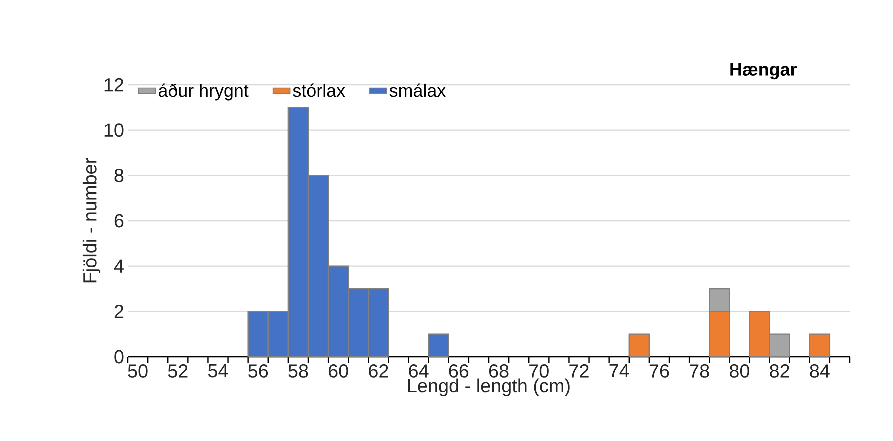 The width and height of the screenshot is (893, 441). What do you see at coordinates (178, 371) in the screenshot?
I see `x-tick-label: 52` at bounding box center [178, 371].